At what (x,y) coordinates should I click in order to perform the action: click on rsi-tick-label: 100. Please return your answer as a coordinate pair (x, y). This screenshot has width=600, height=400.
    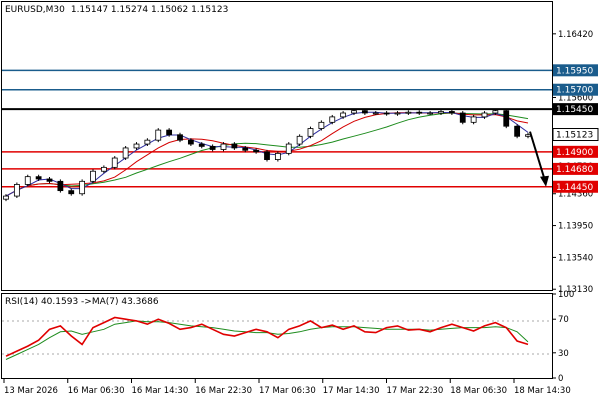
    Looking at the image, I should click on (566, 295).